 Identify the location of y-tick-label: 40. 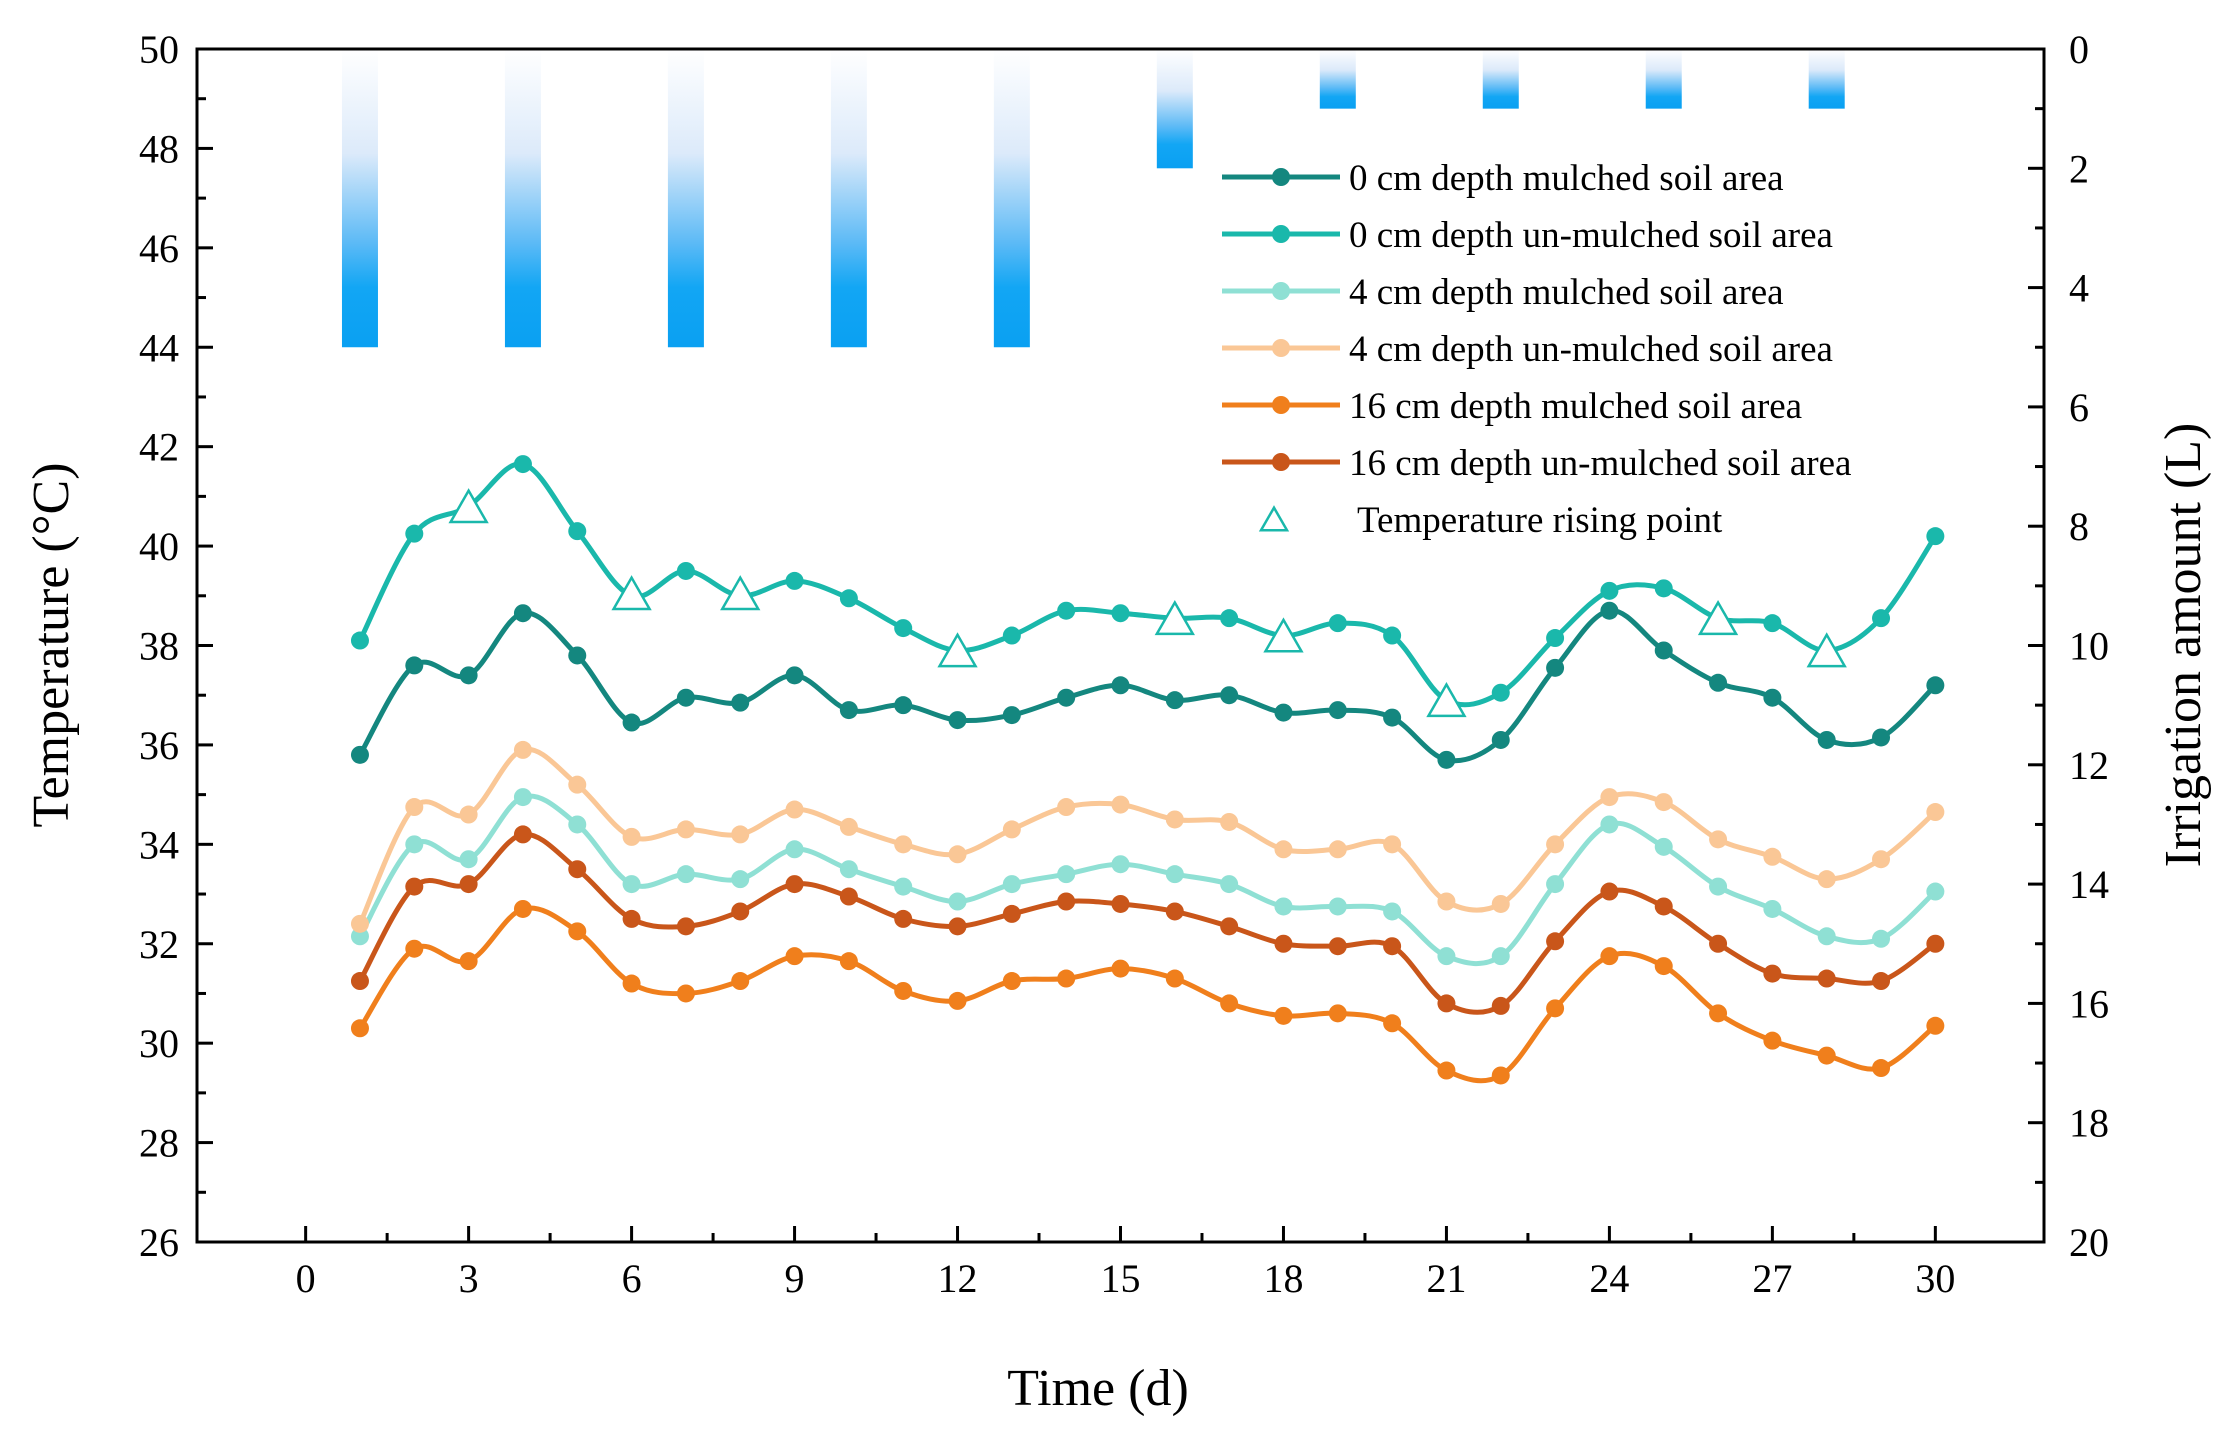
(159, 546).